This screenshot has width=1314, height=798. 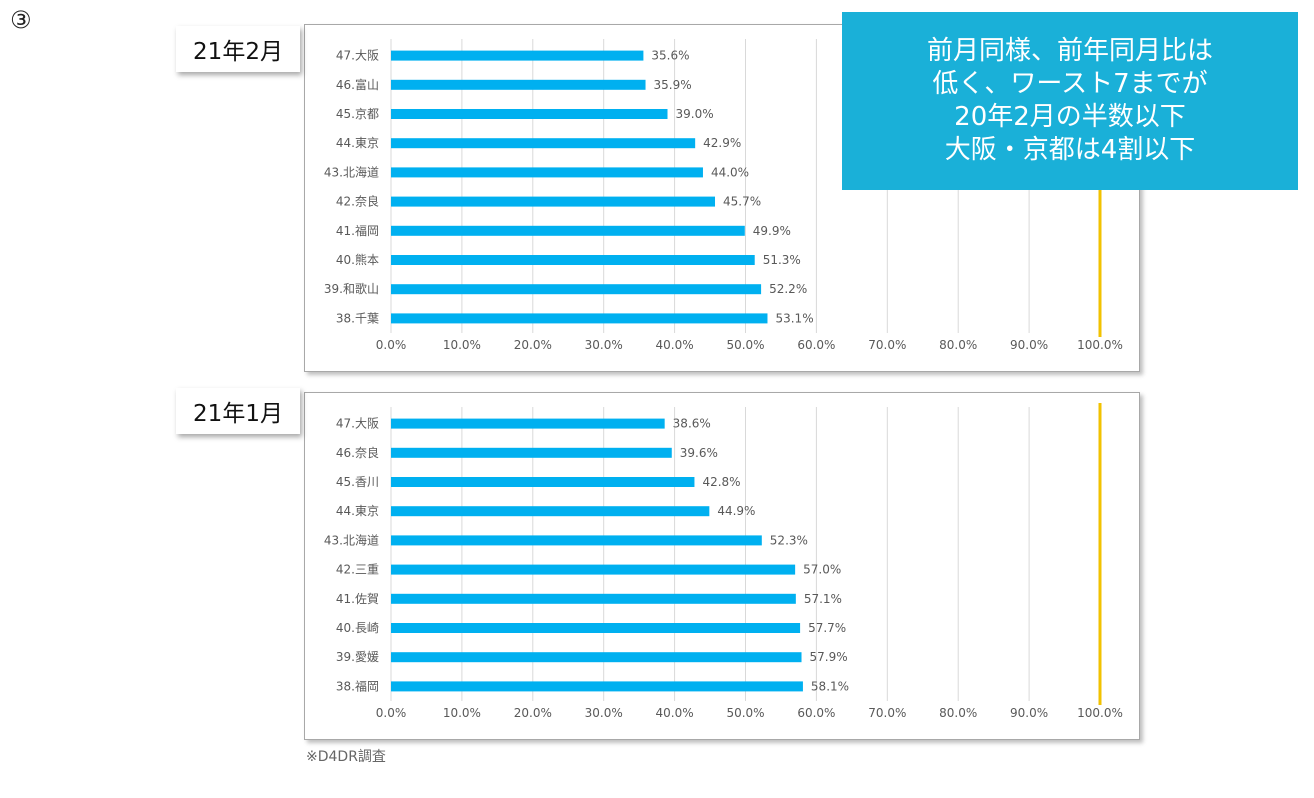 What do you see at coordinates (670, 56) in the screenshot?
I see `data-label: 35.6%` at bounding box center [670, 56].